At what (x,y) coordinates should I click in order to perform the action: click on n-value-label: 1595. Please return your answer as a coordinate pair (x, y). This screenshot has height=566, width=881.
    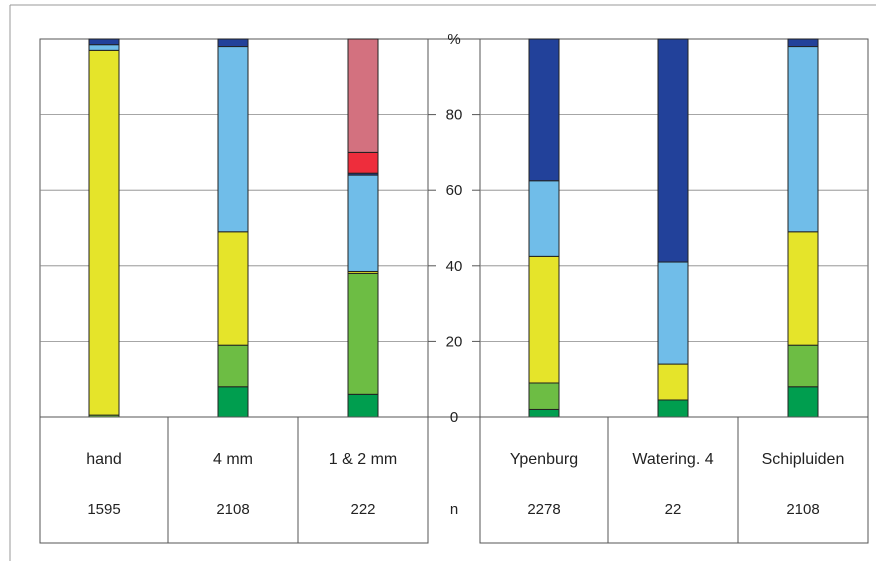
    Looking at the image, I should click on (103, 509).